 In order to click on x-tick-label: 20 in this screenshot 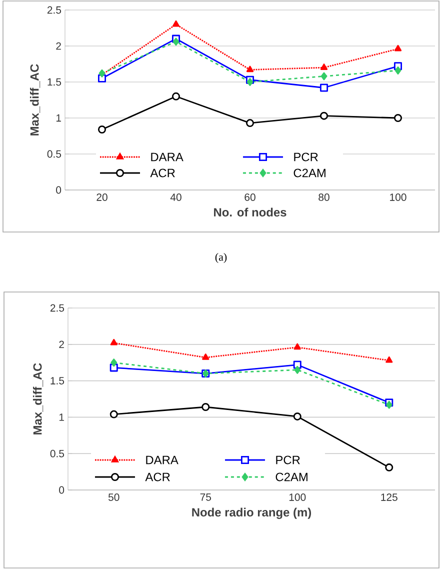, I will do `click(102, 197)`.